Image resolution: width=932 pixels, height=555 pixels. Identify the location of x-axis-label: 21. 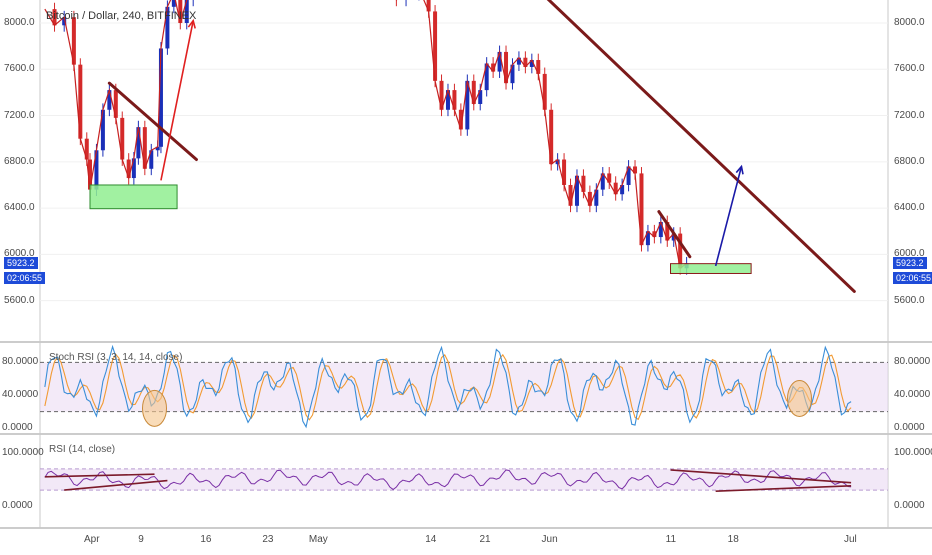
(485, 539).